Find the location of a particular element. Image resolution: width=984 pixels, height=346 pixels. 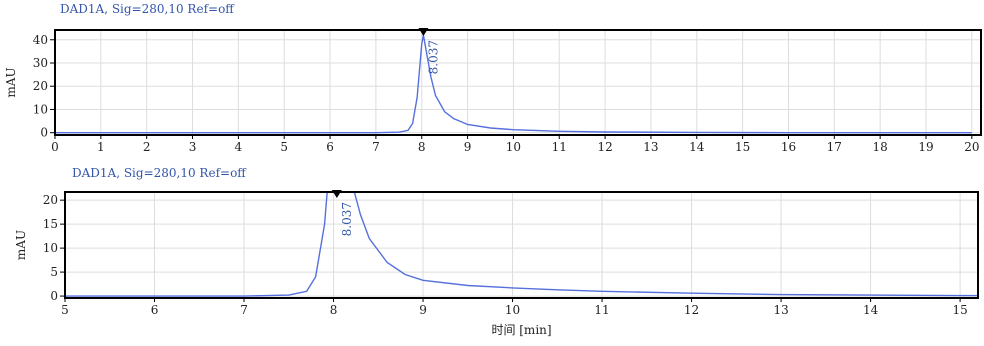

x-tick-label: 18 is located at coordinates (880, 147).